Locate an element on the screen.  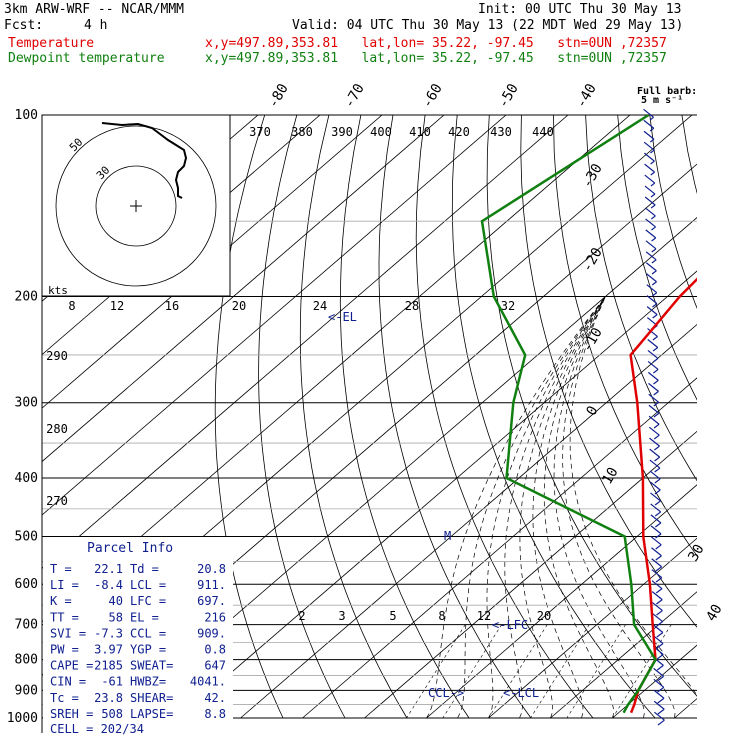
parcel-value: 4041. is located at coordinates (208, 682).